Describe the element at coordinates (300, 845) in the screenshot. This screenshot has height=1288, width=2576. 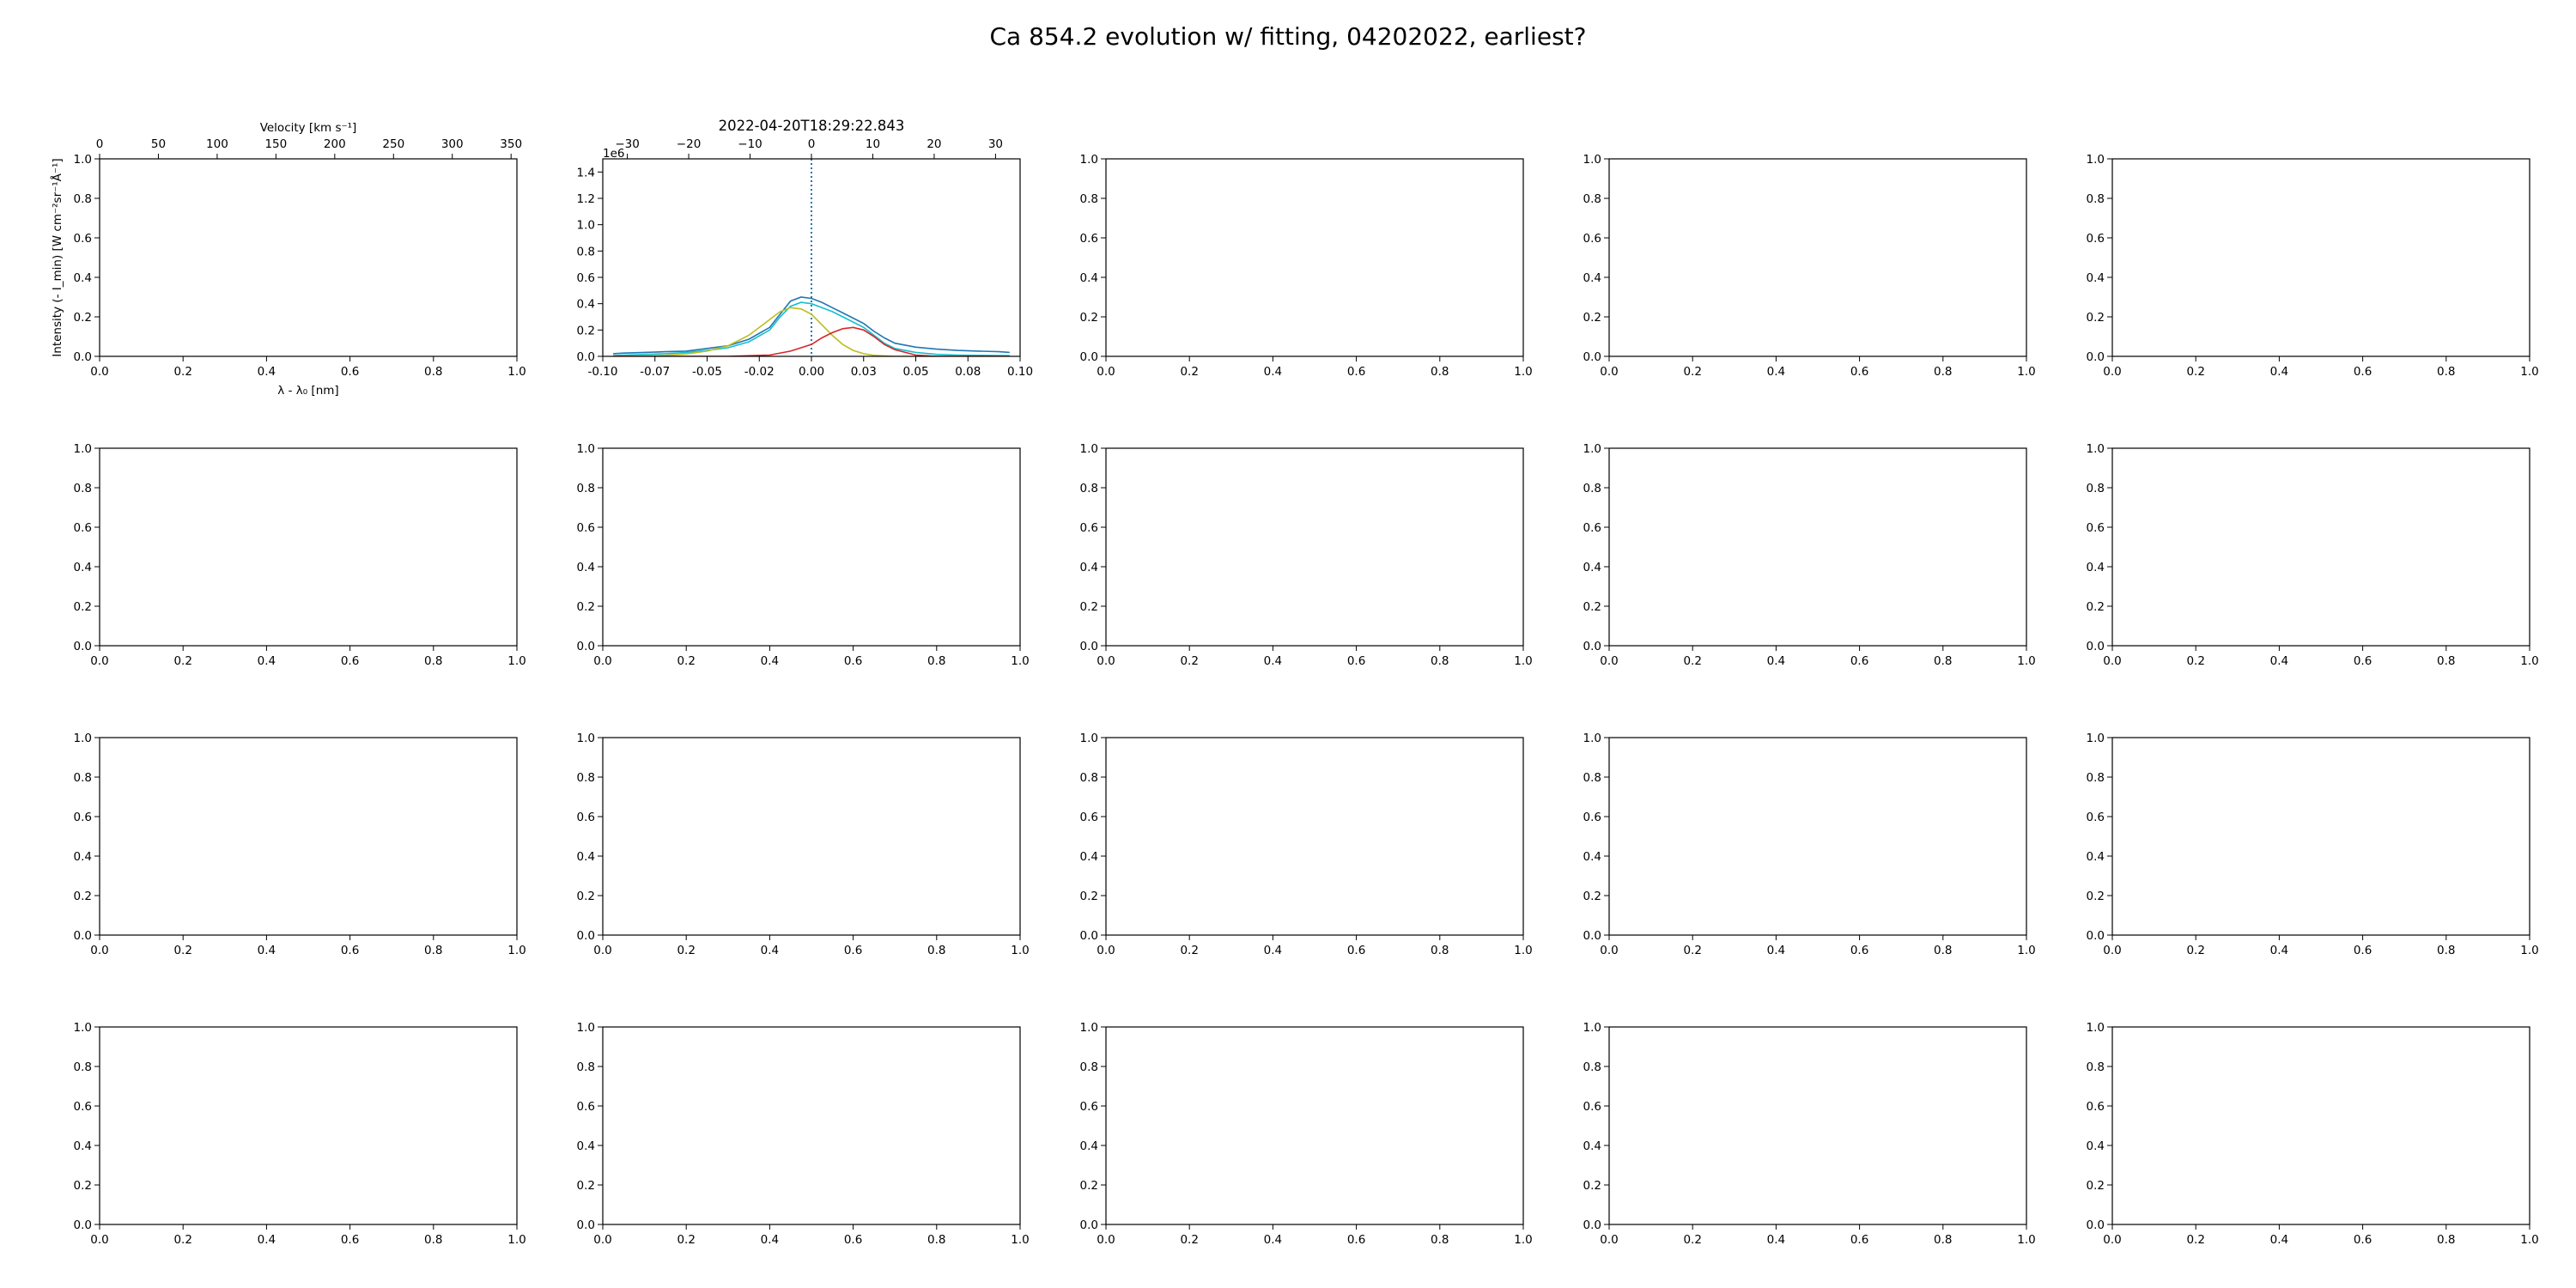
I see `subplot-r3-c1: 0.00.0 0.2 0.2 0.4 0.4 0.6 0.6 0.8 0.8 1.0 1.0` at that location.